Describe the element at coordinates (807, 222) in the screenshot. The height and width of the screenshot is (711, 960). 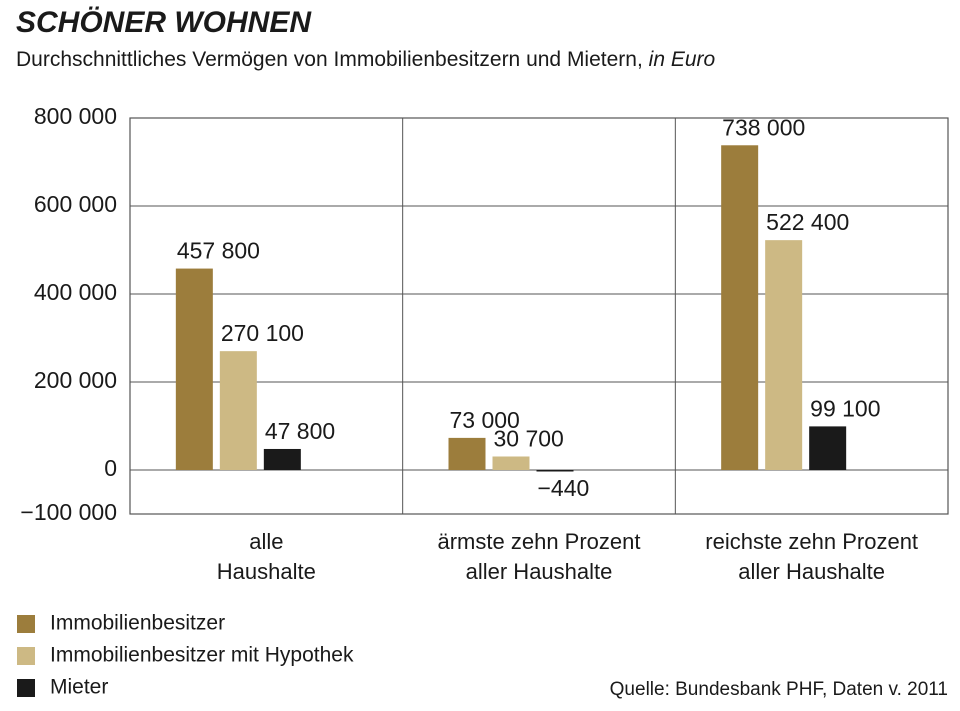
I see `value-label: 522 400` at that location.